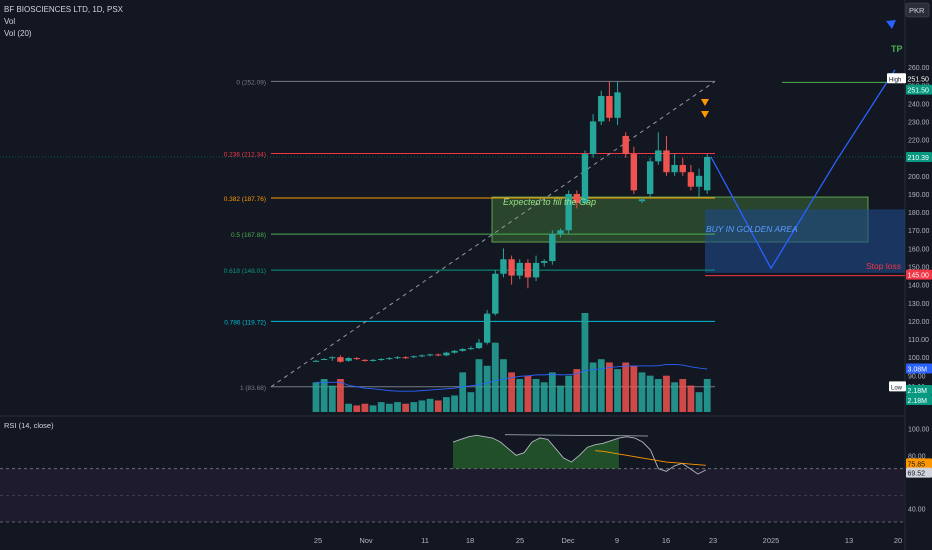  Describe the element at coordinates (617, 540) in the screenshot. I see `time-tick-label: 9` at that location.